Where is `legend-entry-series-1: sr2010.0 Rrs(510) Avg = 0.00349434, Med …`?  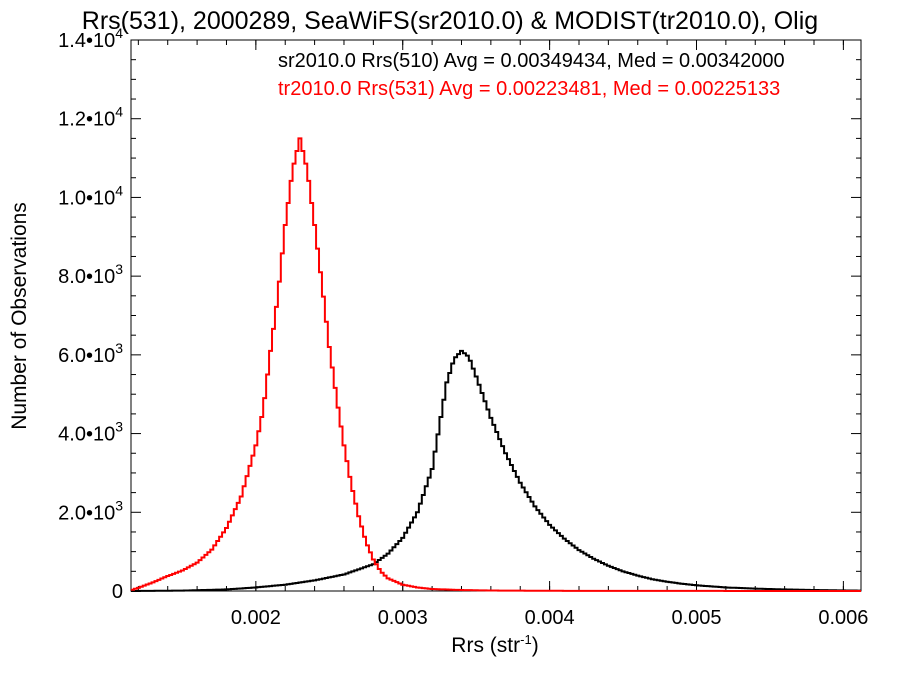
legend-entry-series-1: sr2010.0 Rrs(510) Avg = 0.00349434, Med … is located at coordinates (531, 61).